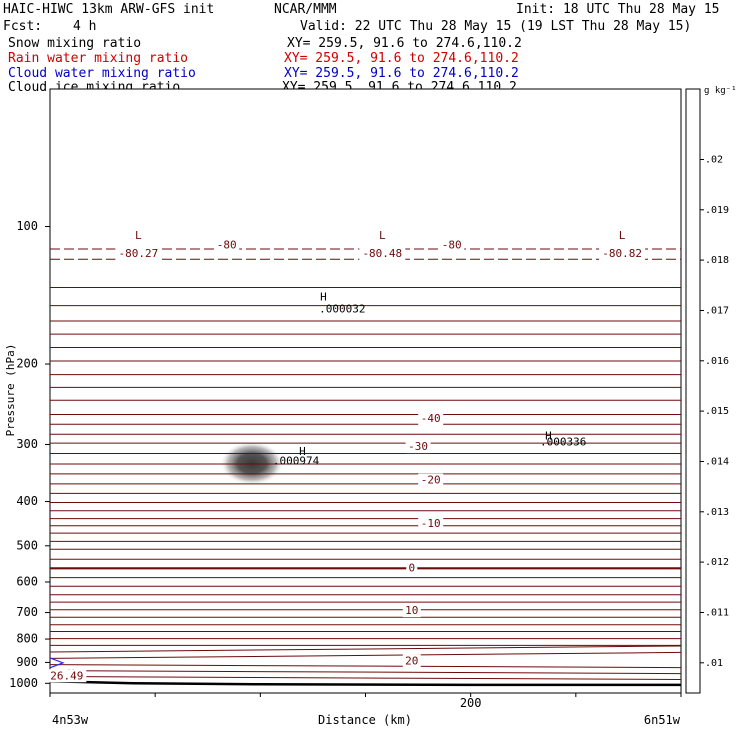  What do you see at coordinates (714, 663) in the screenshot?
I see `colorbar-label: .01` at bounding box center [714, 663].